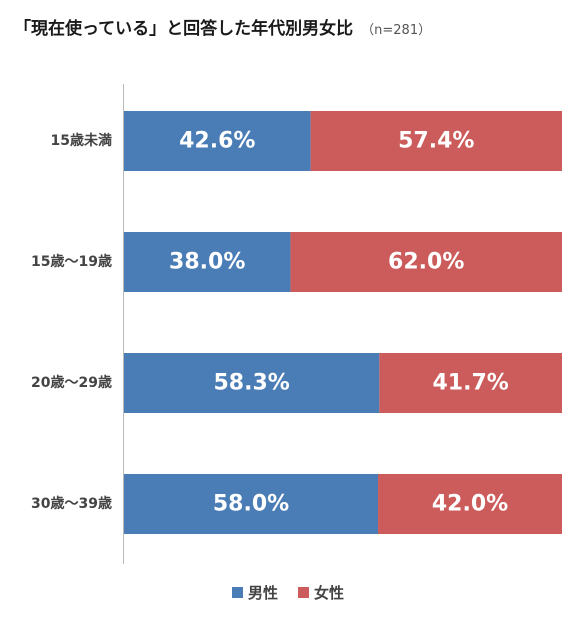  Describe the element at coordinates (71, 382) in the screenshot. I see `category-label: 20歳～29歳` at that location.